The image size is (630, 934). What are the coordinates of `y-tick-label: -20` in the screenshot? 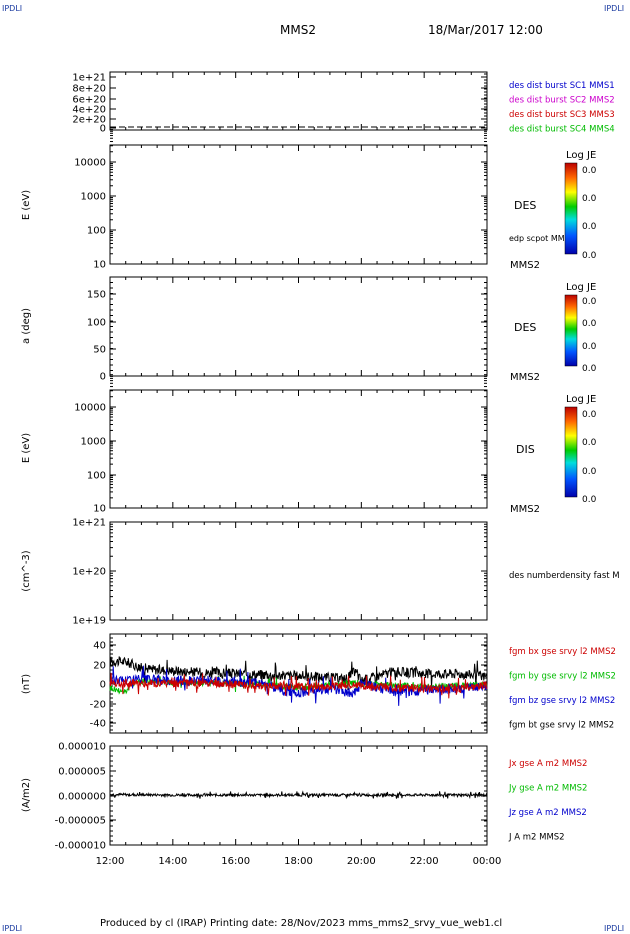 It's located at (98, 705).